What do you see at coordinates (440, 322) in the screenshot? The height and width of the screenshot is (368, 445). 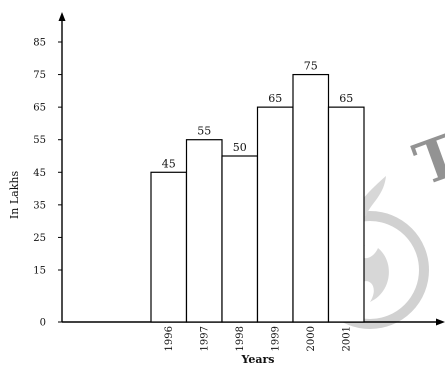 I see `x-axis-arrow` at bounding box center [440, 322].